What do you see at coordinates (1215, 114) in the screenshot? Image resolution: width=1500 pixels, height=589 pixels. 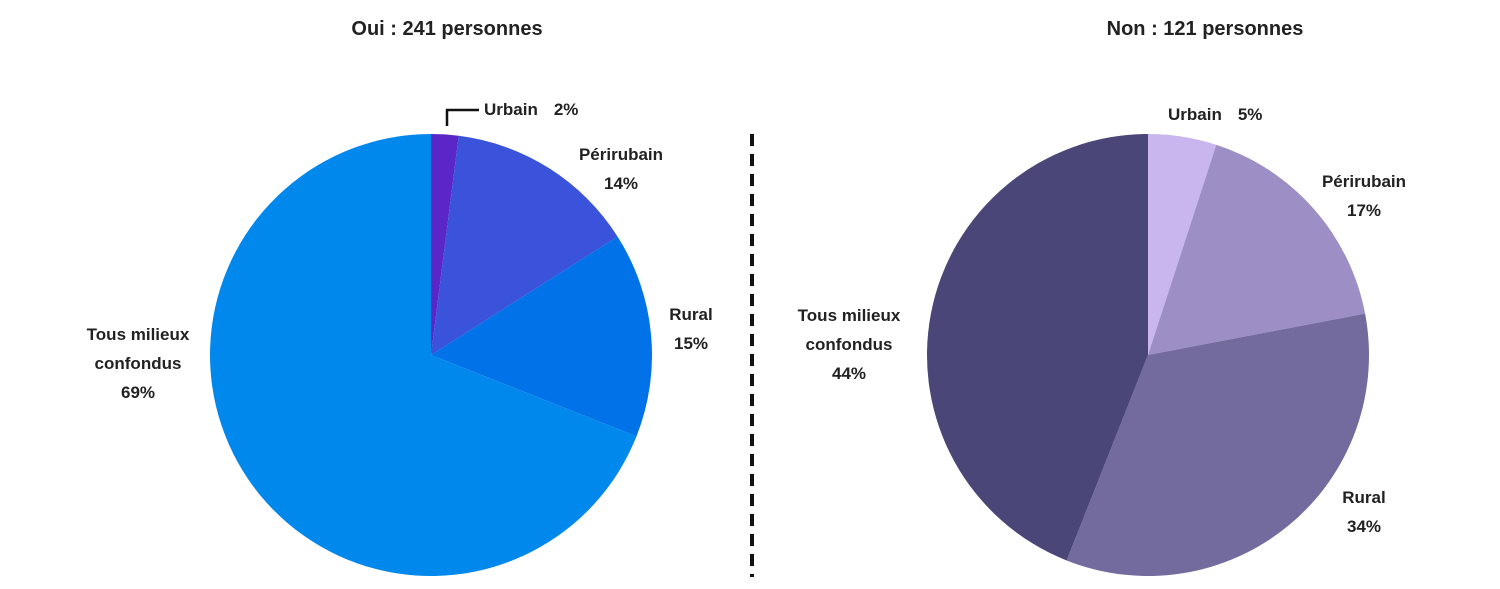 I see `slice-label-urbain: Urbain 5%` at bounding box center [1215, 114].